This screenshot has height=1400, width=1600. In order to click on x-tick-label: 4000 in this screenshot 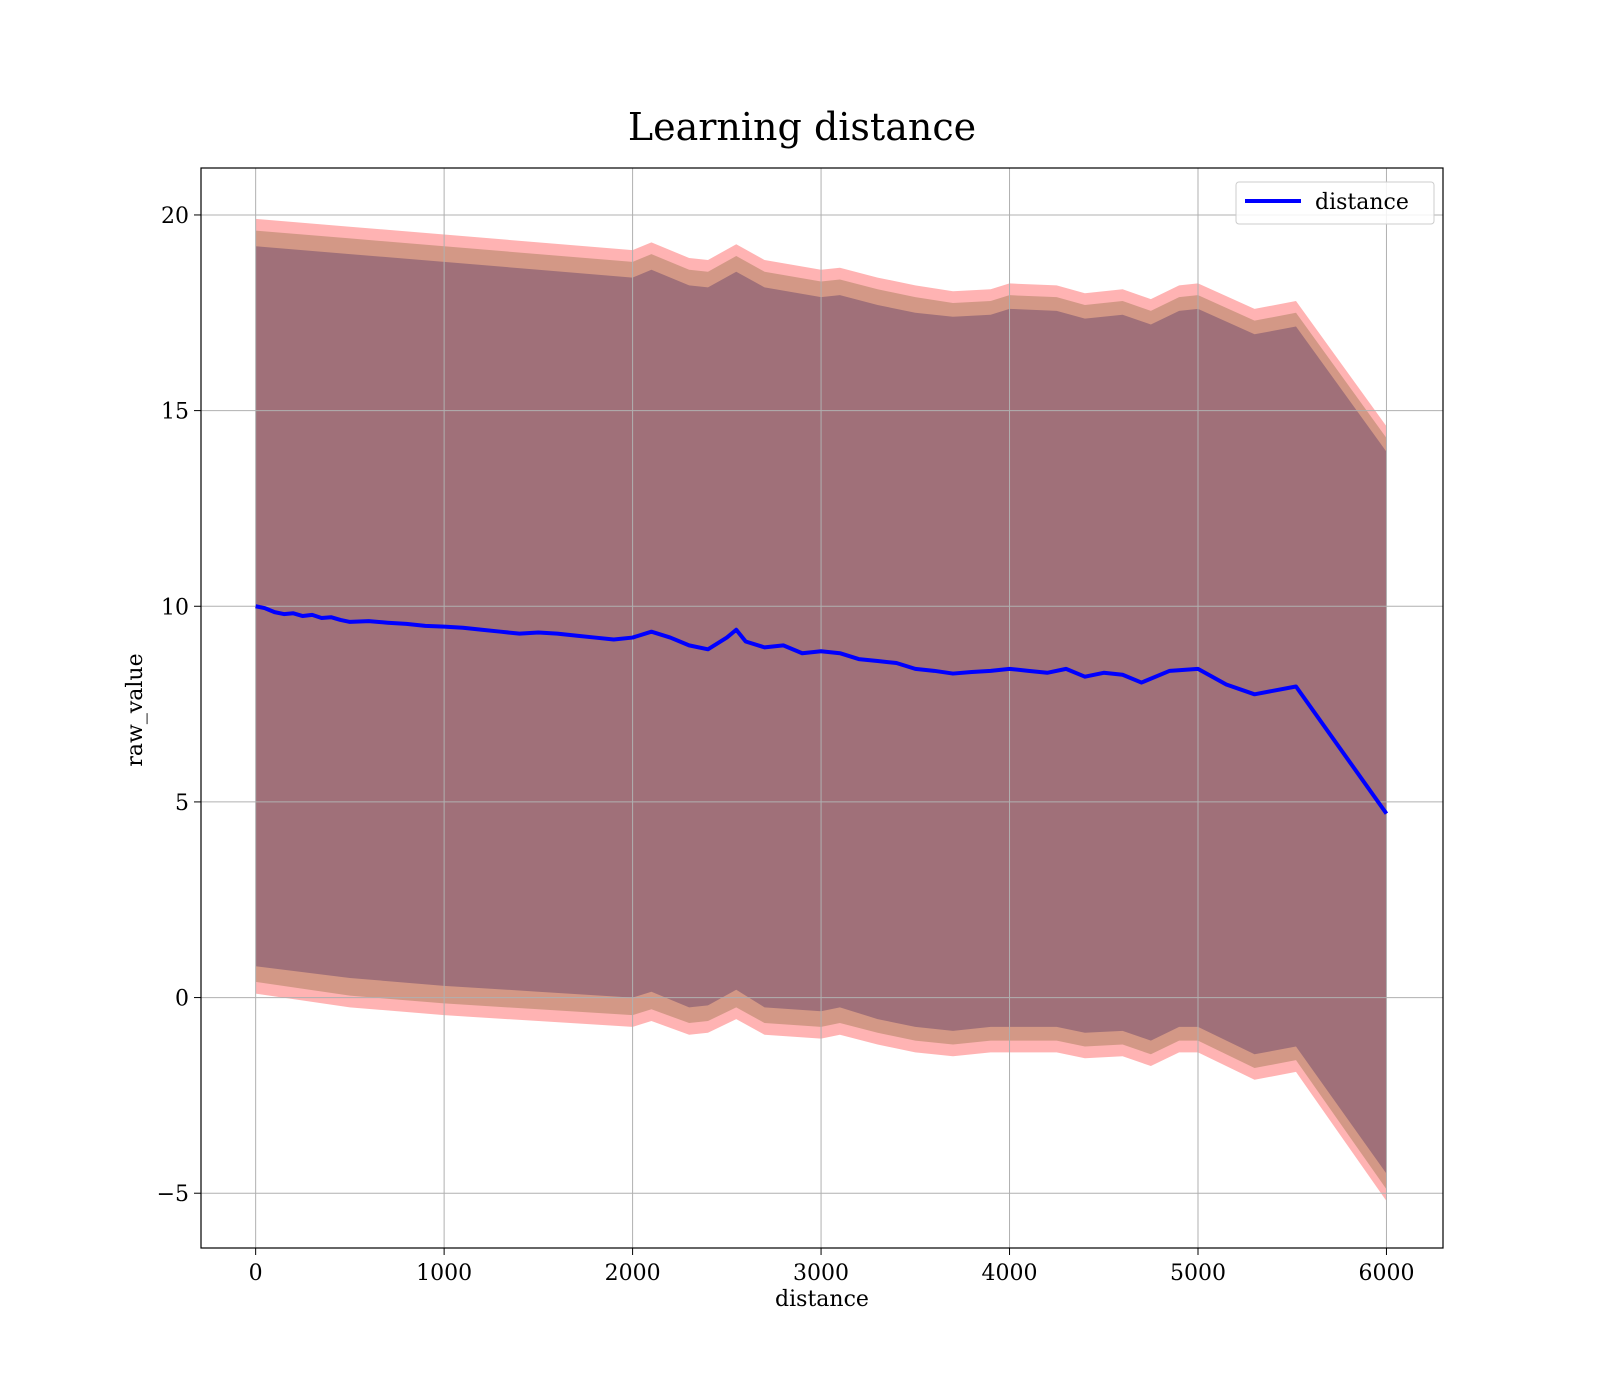, I will do `click(1010, 1273)`.